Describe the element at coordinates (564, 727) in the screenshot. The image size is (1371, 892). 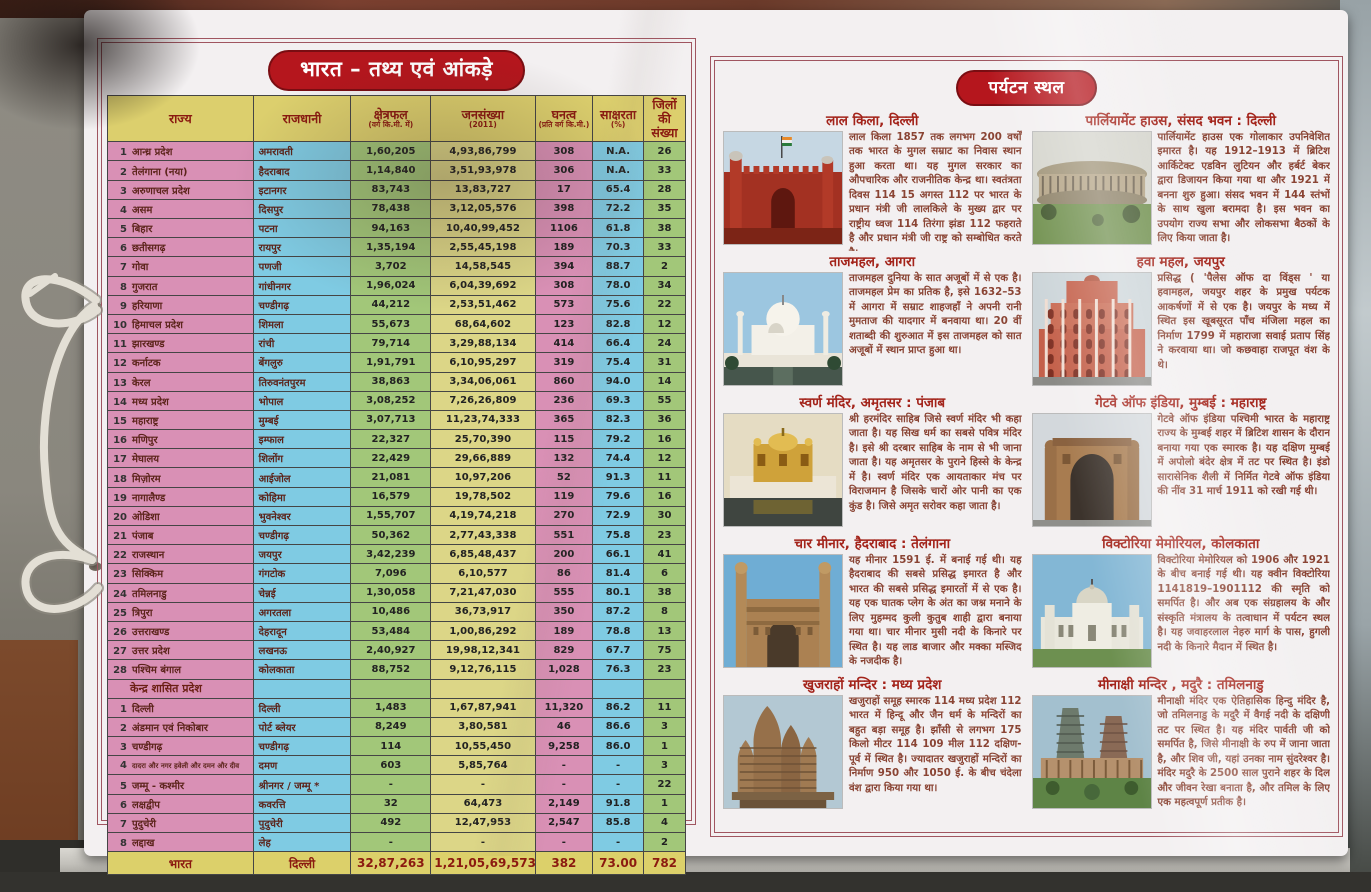
I see `cell-density: 46` at that location.